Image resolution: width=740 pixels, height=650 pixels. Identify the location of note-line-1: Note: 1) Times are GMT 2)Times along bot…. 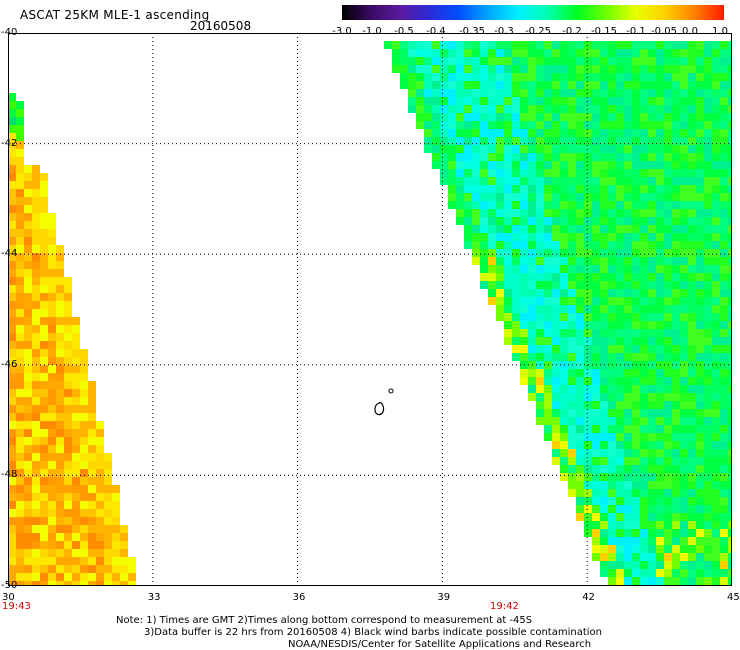
(324, 620).